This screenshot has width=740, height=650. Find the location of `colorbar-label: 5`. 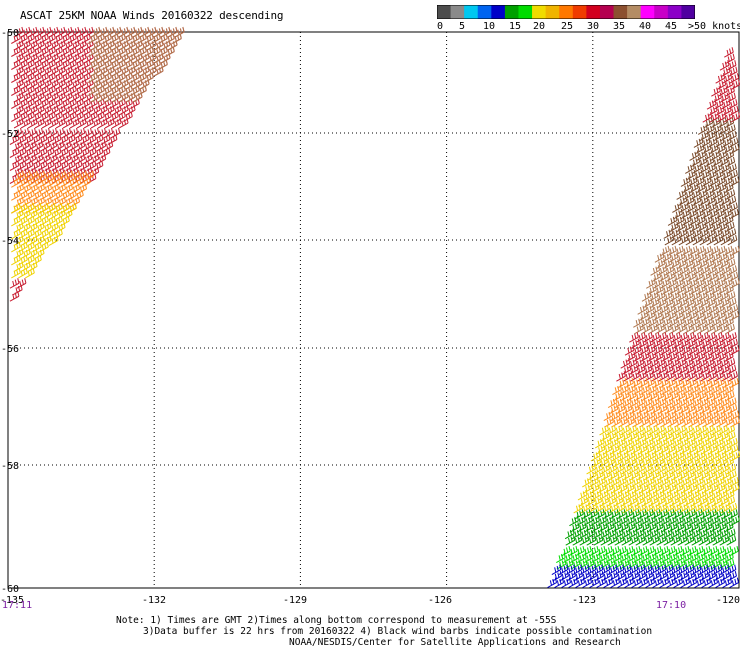

colorbar-label: 5 is located at coordinates (462, 26).